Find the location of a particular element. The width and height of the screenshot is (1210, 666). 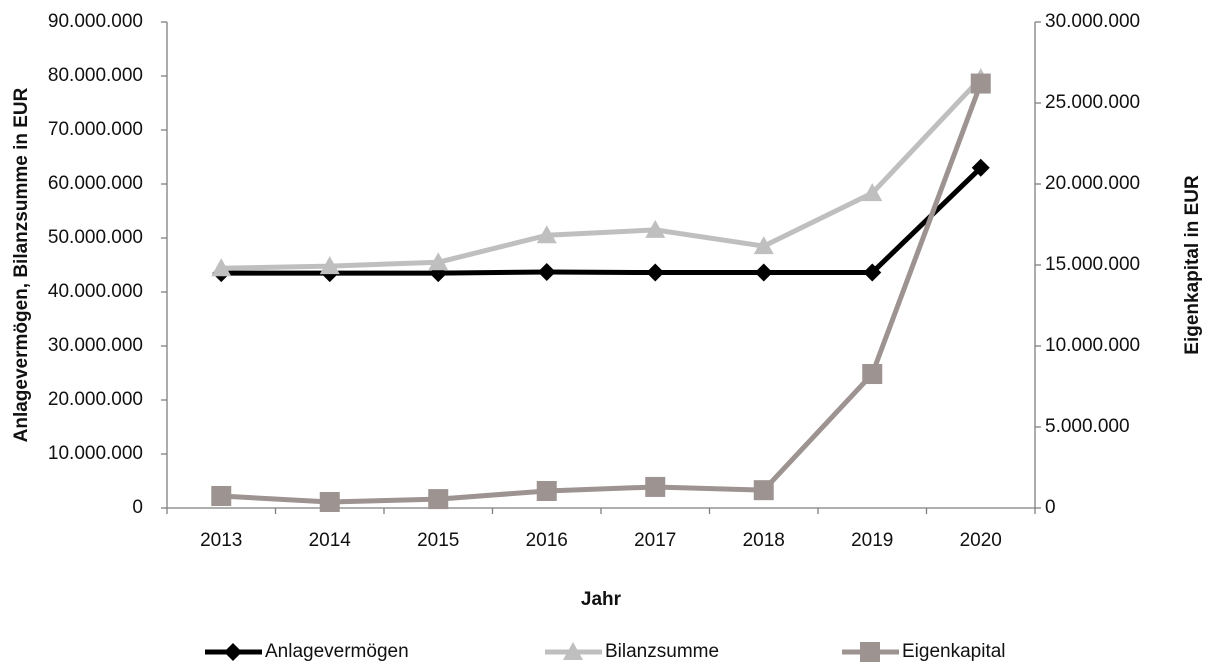

y-axis-title: Anlagevermögen, Bilanzsumme in EUR is located at coordinates (21, 264).